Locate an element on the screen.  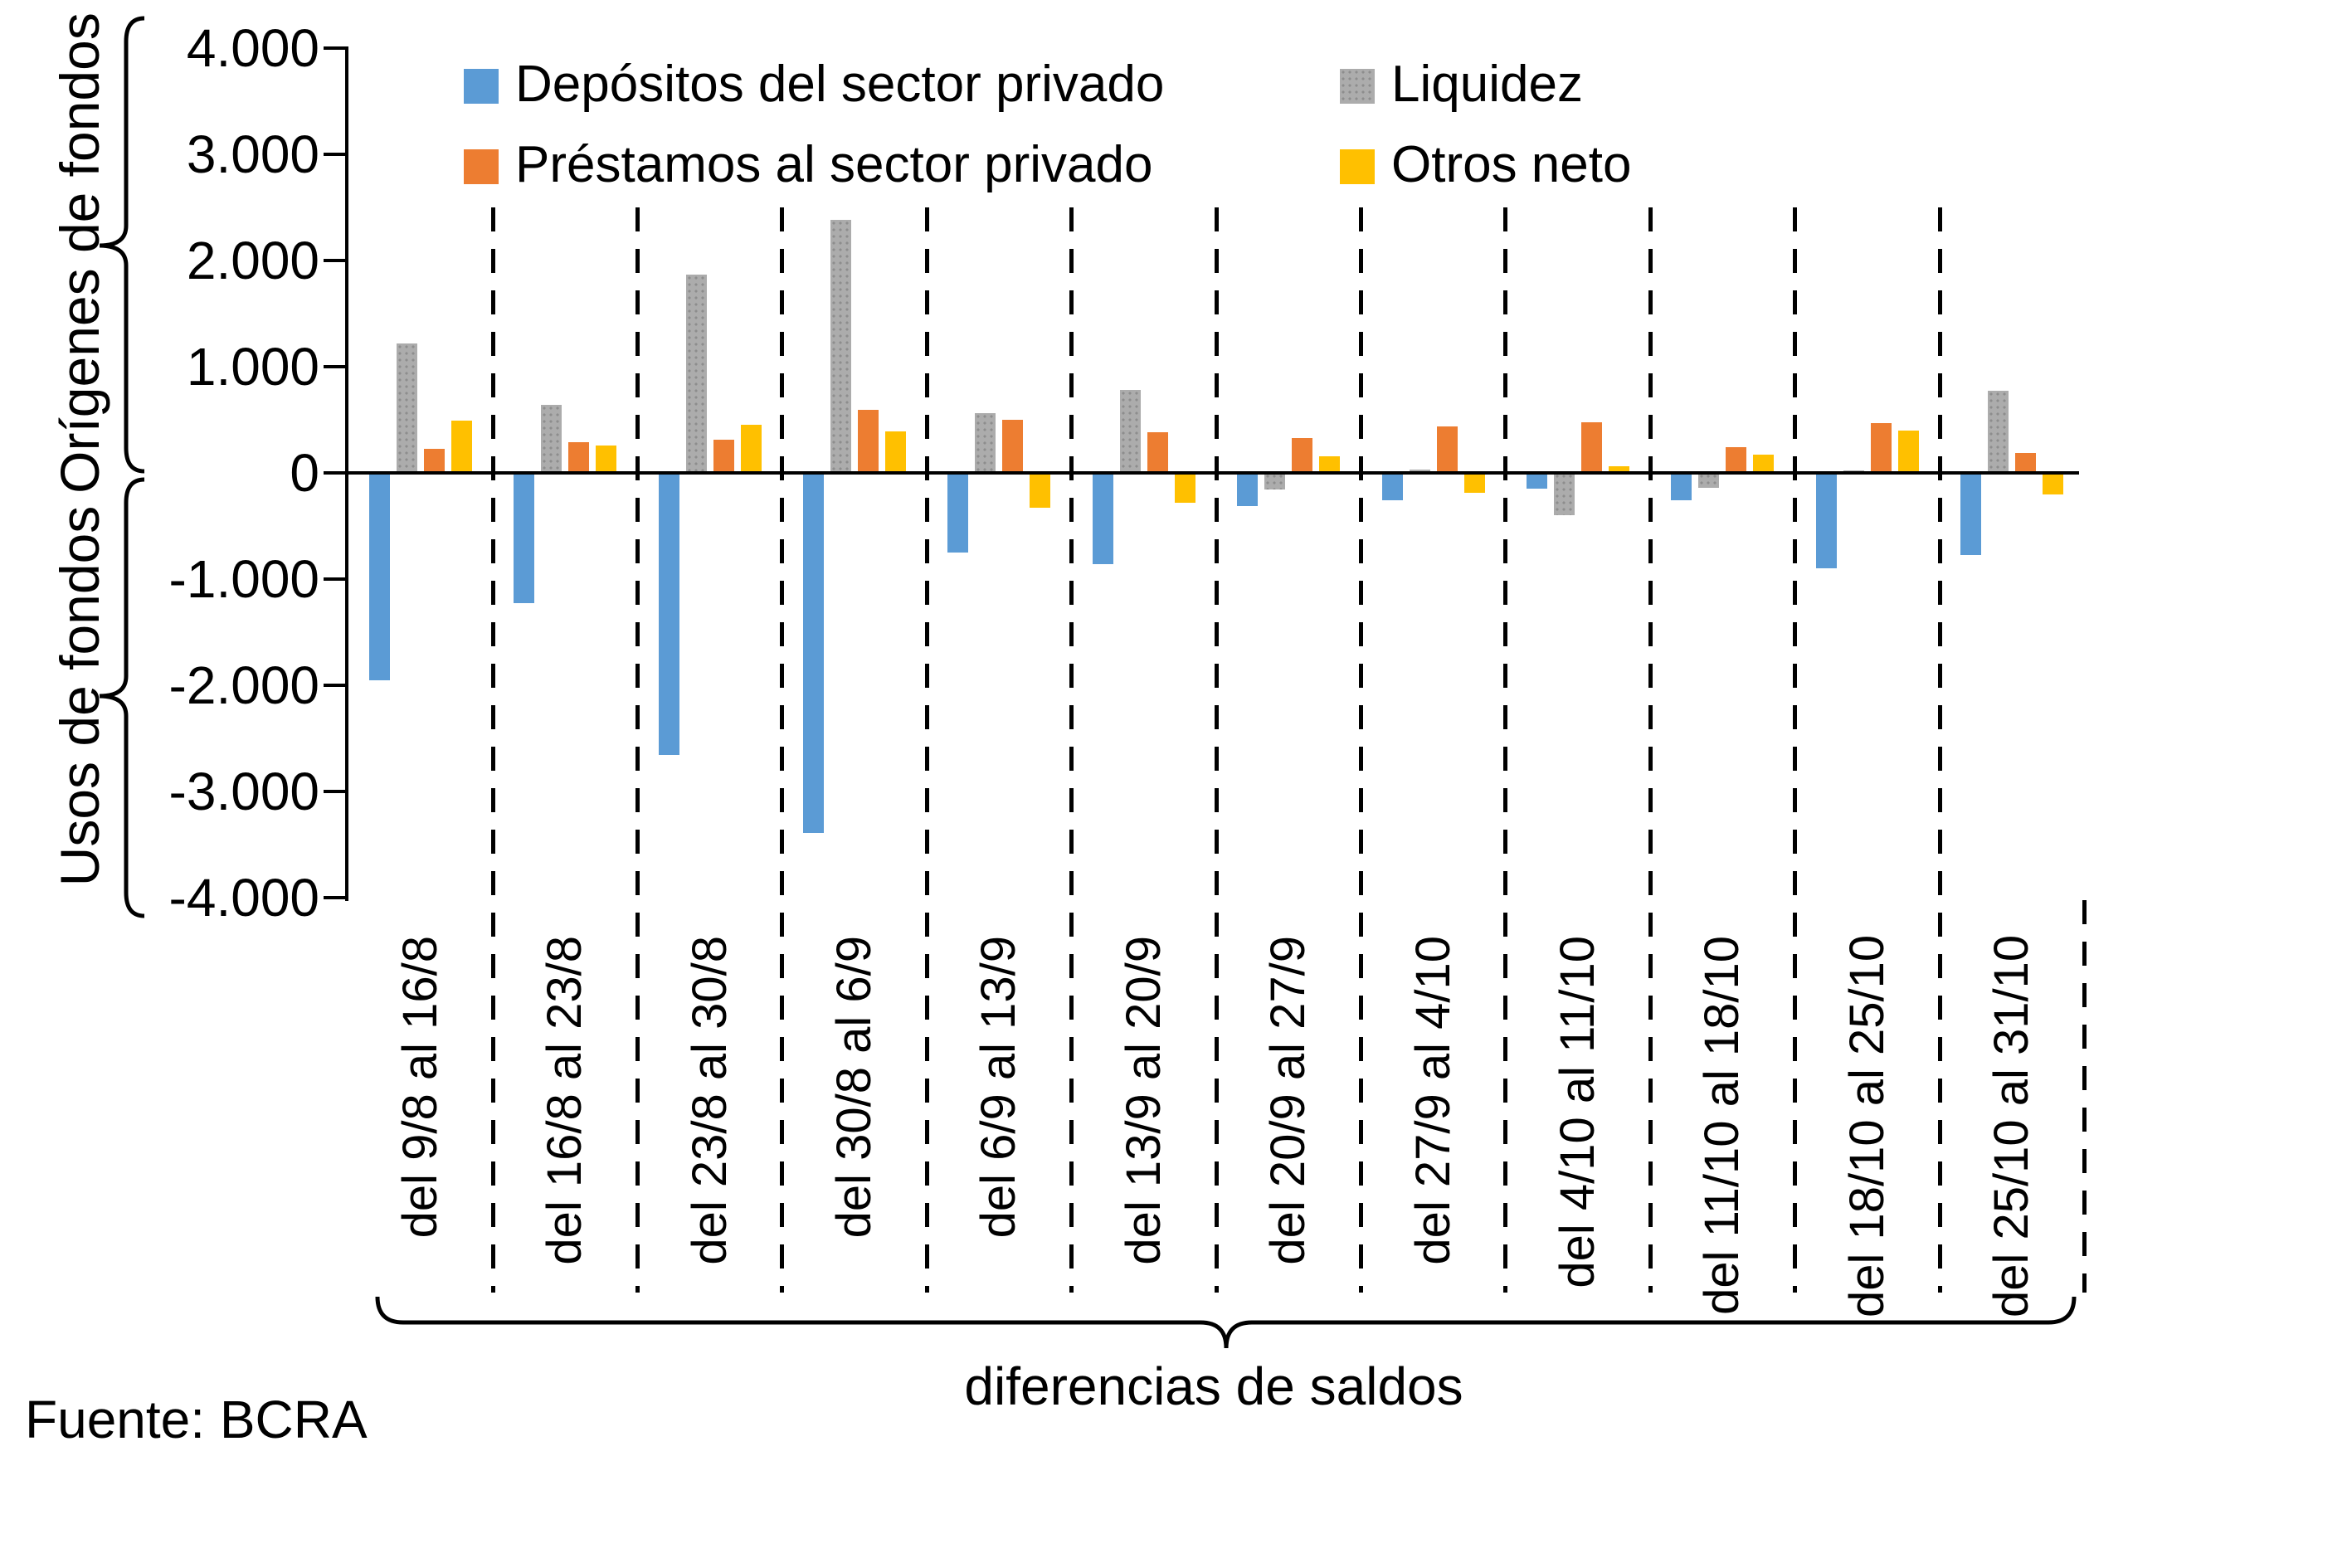
y-tick-label--4000: -4.000 is located at coordinates (243, 898).